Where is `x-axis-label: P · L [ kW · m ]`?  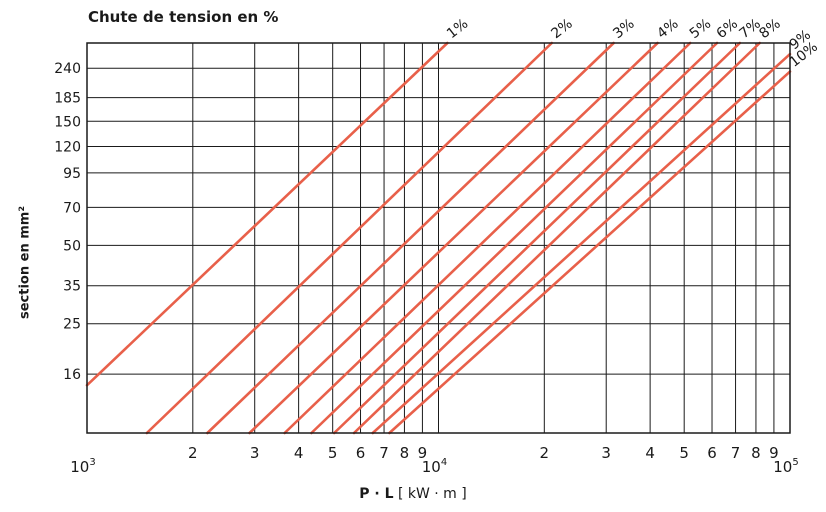 x-axis-label: P · L [ kW · m ] is located at coordinates (413, 494).